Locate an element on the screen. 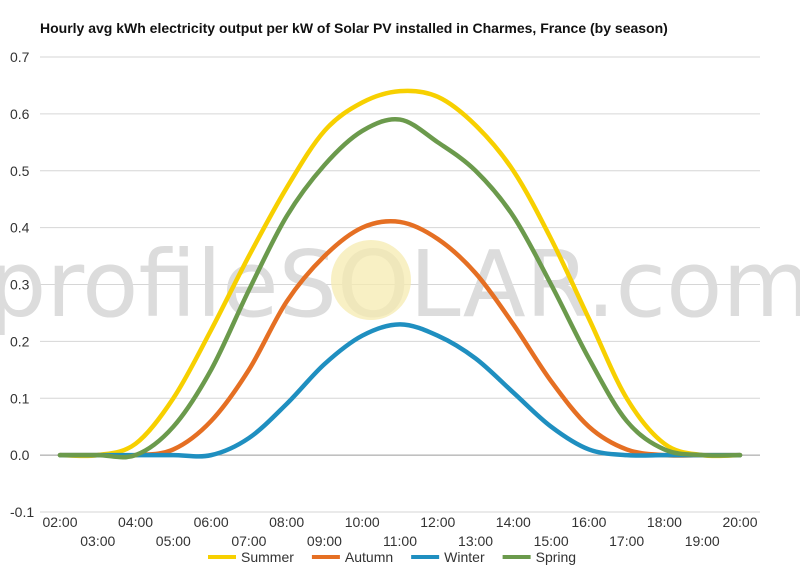 Image resolution: width=800 pixels, height=570 pixels. x-tick-label: 07:00 is located at coordinates (248, 541).